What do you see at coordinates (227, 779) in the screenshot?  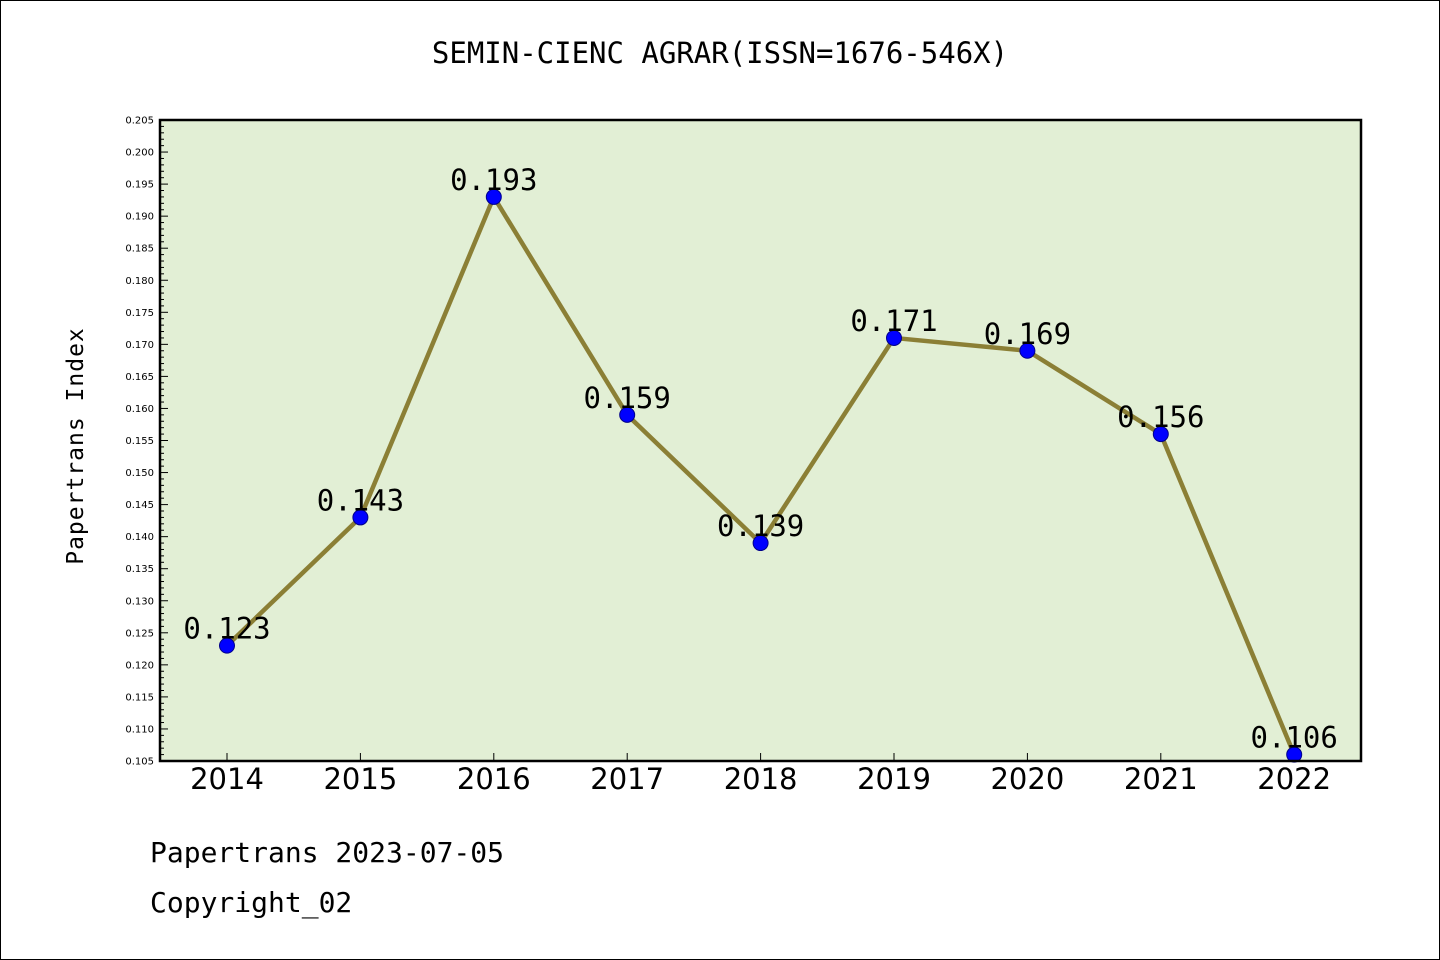 I see `x-tick-label: 2014` at bounding box center [227, 779].